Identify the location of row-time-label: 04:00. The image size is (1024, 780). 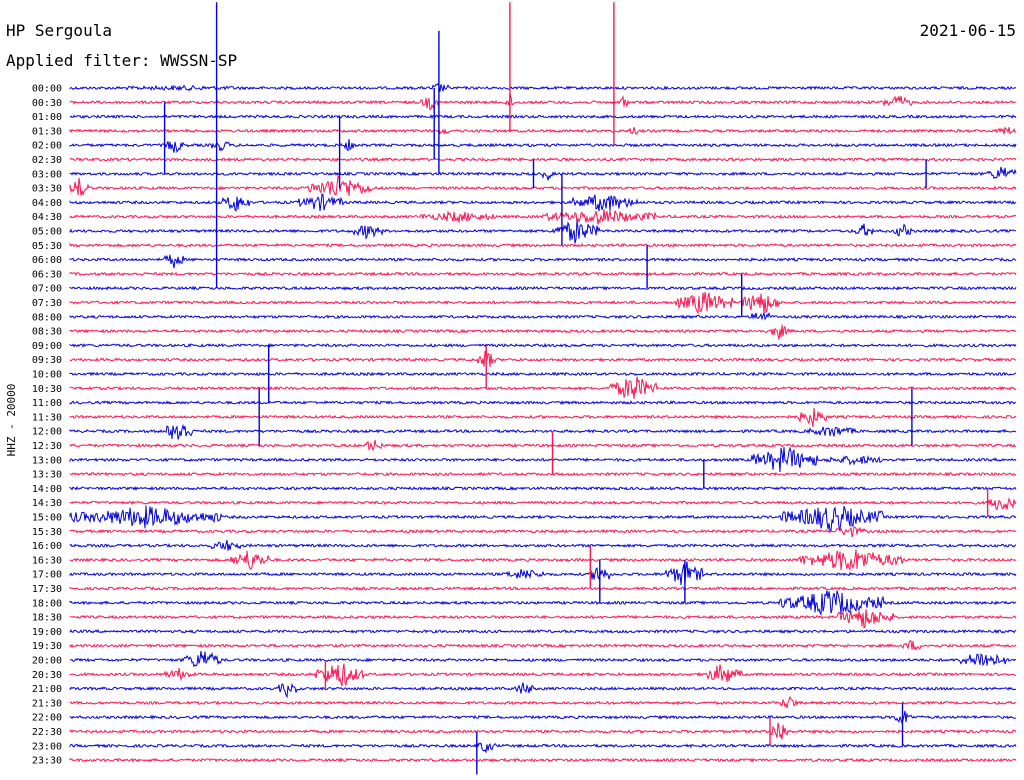
(47, 203).